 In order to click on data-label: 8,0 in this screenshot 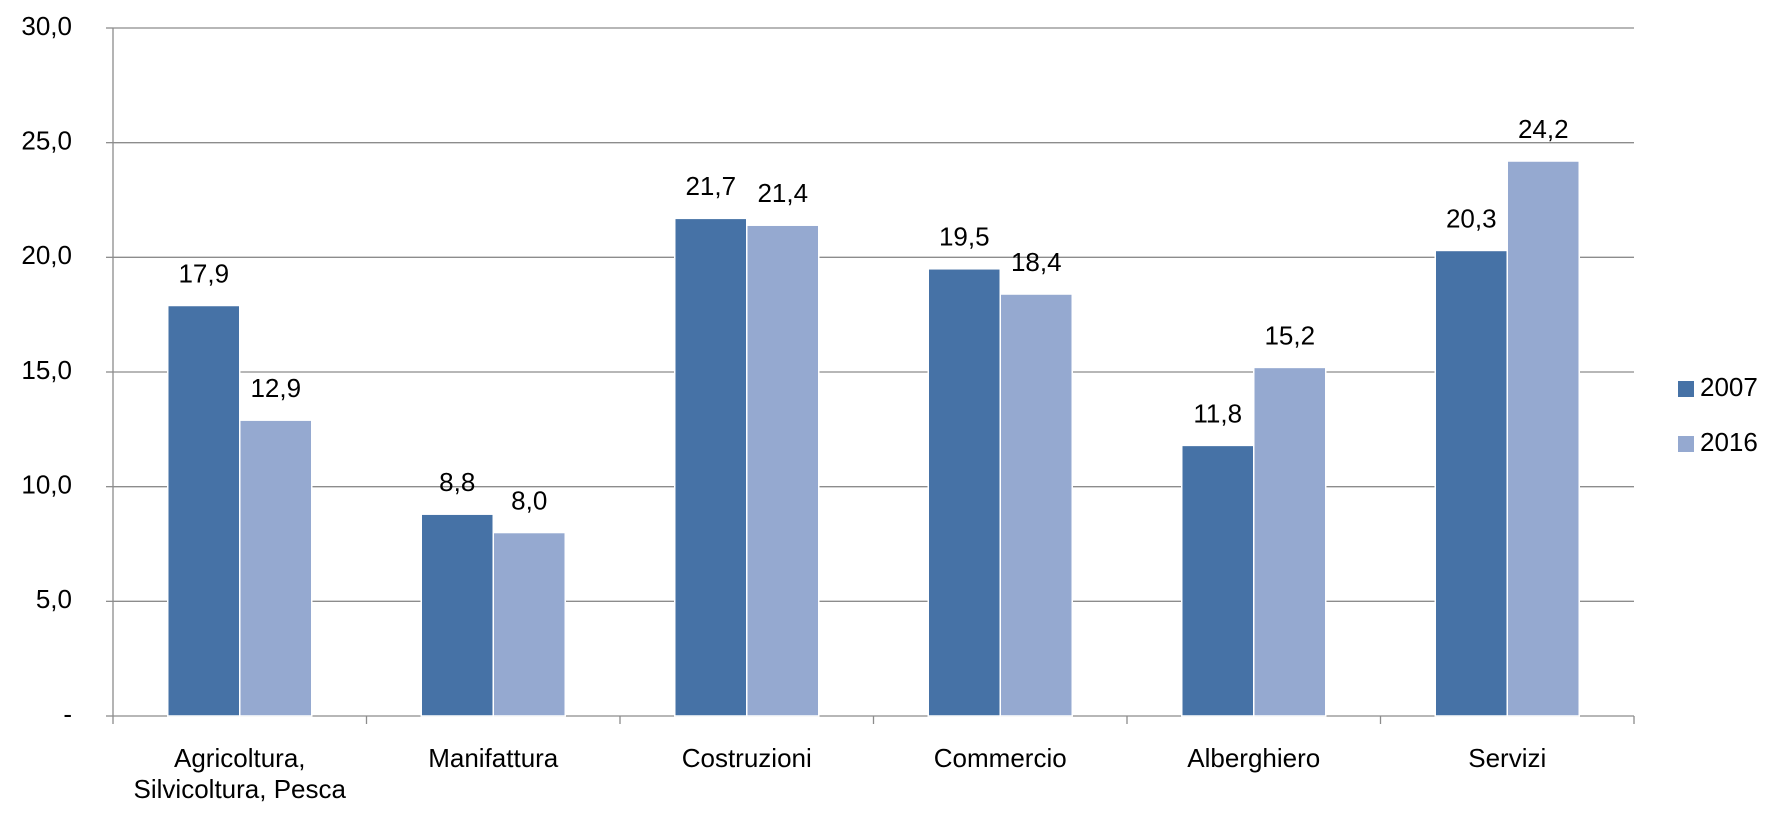, I will do `click(529, 500)`.